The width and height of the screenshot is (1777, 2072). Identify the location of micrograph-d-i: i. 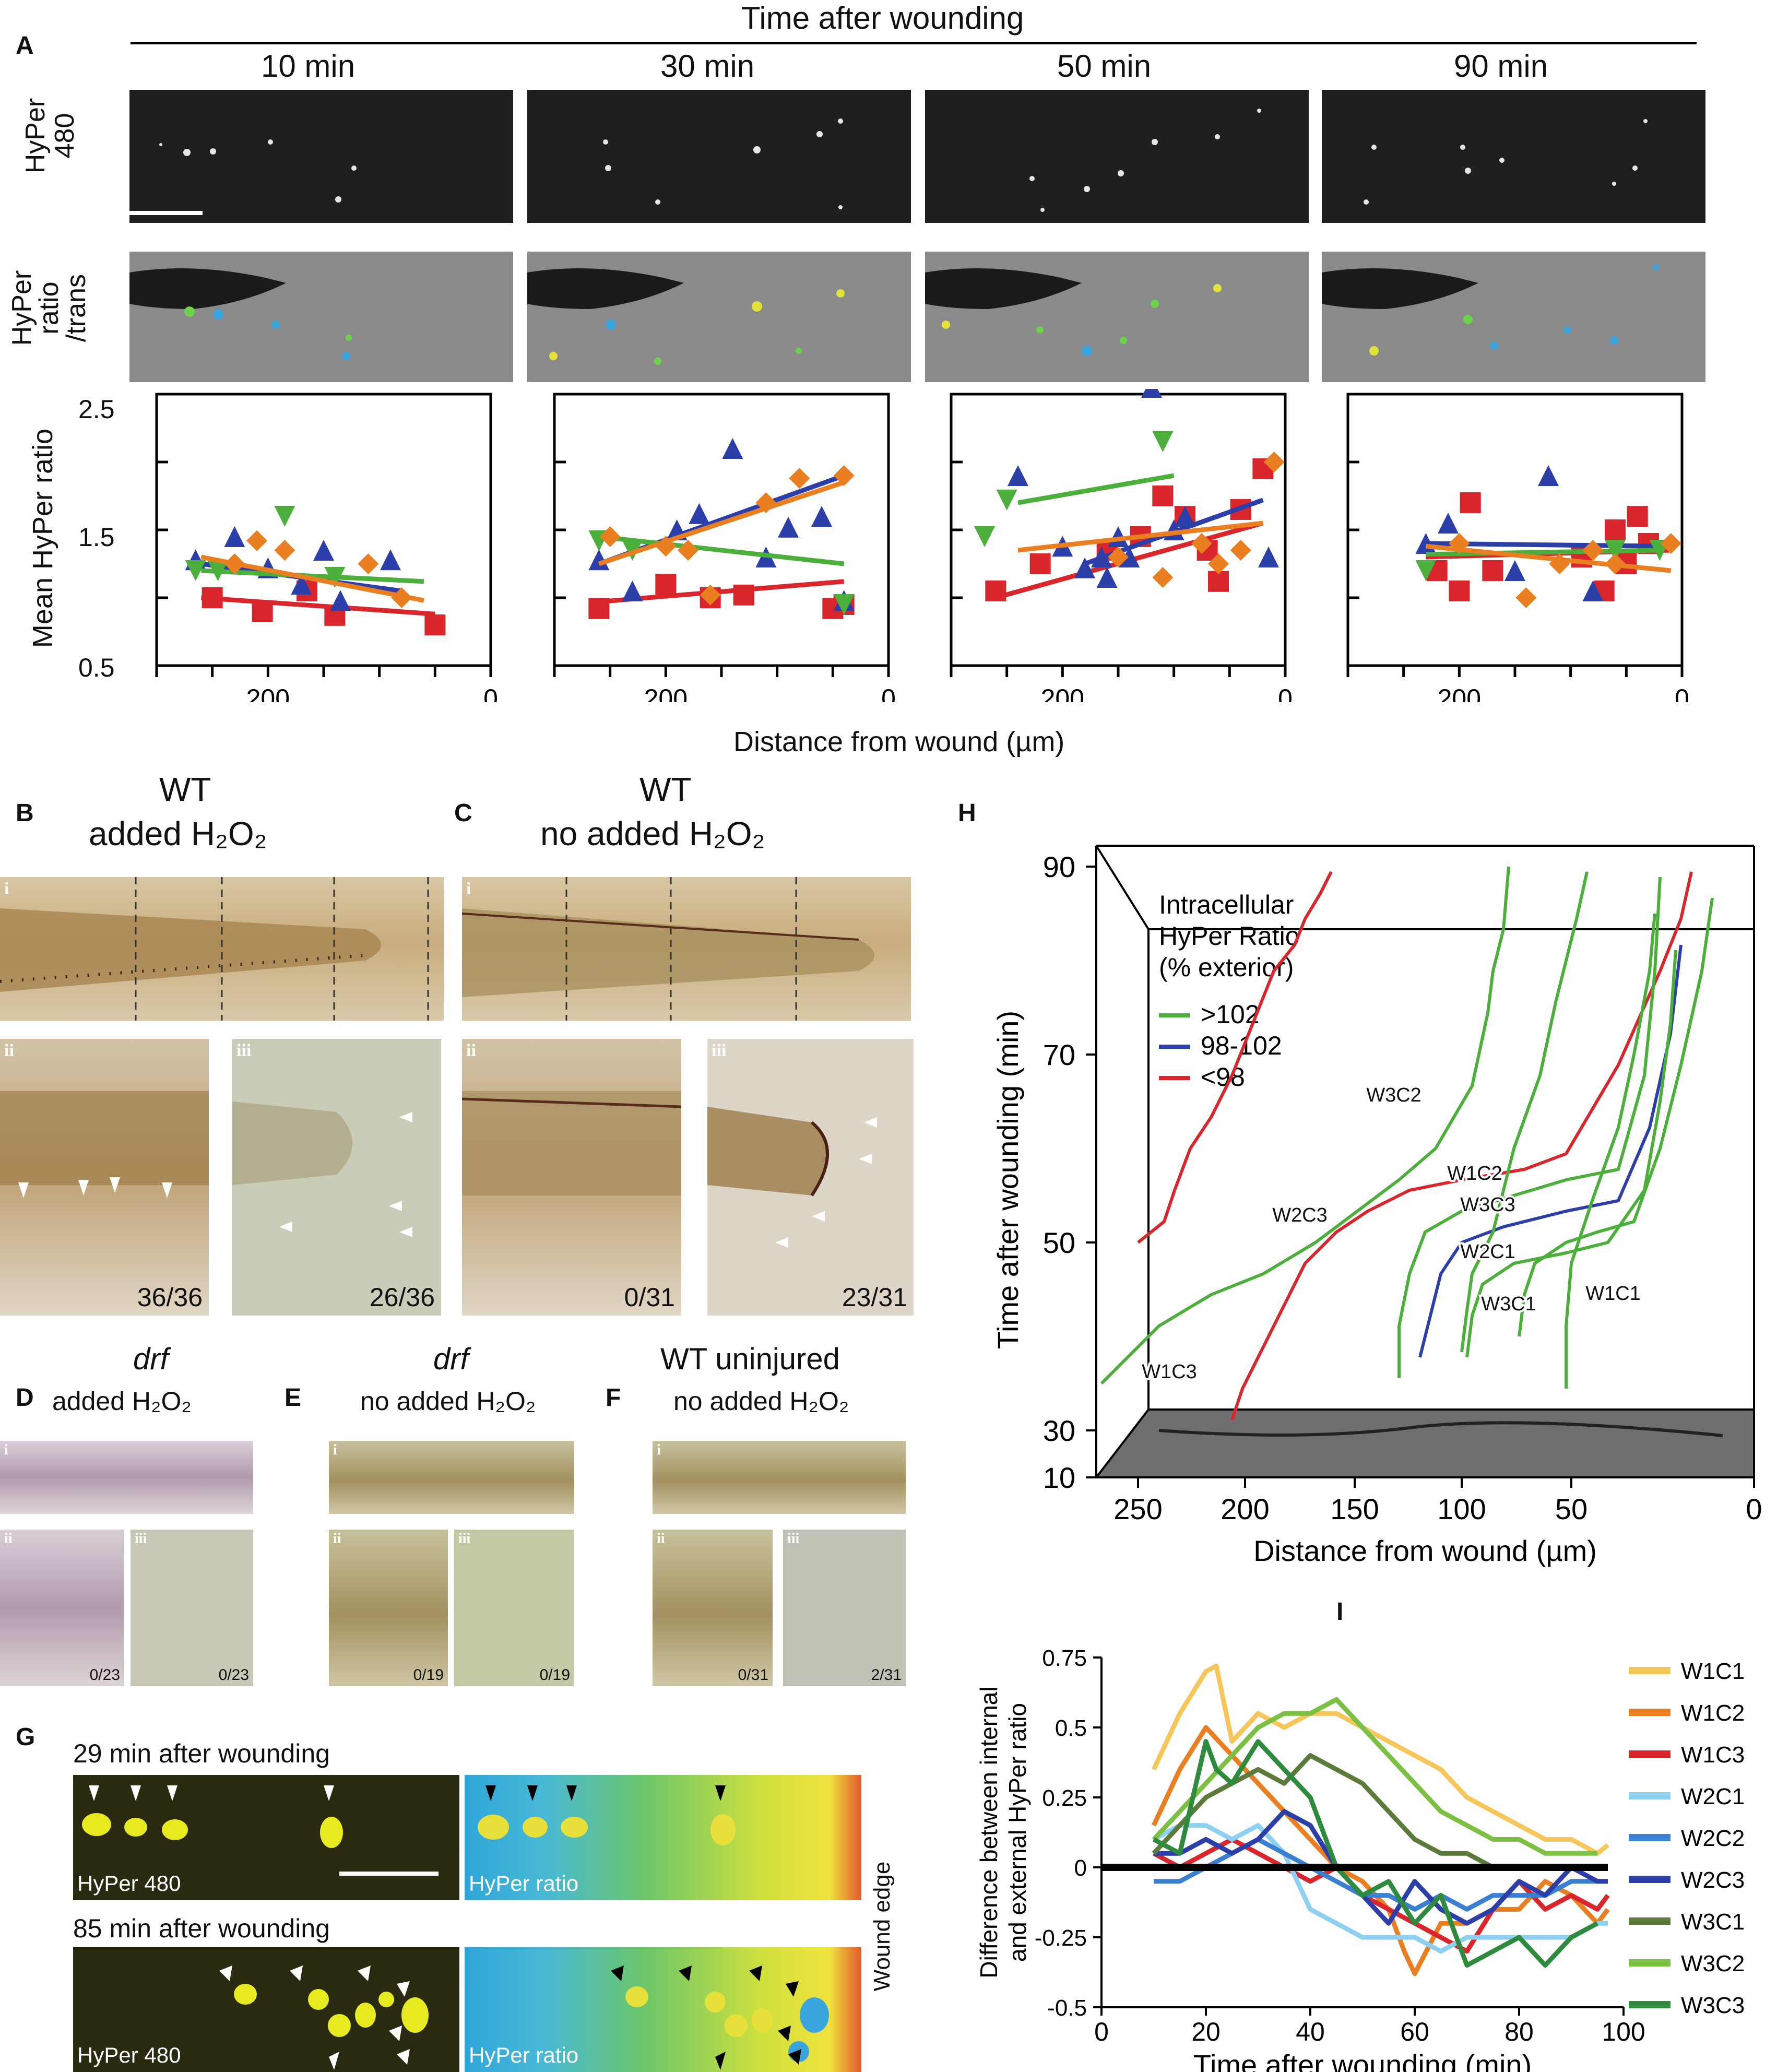
(126, 1477).